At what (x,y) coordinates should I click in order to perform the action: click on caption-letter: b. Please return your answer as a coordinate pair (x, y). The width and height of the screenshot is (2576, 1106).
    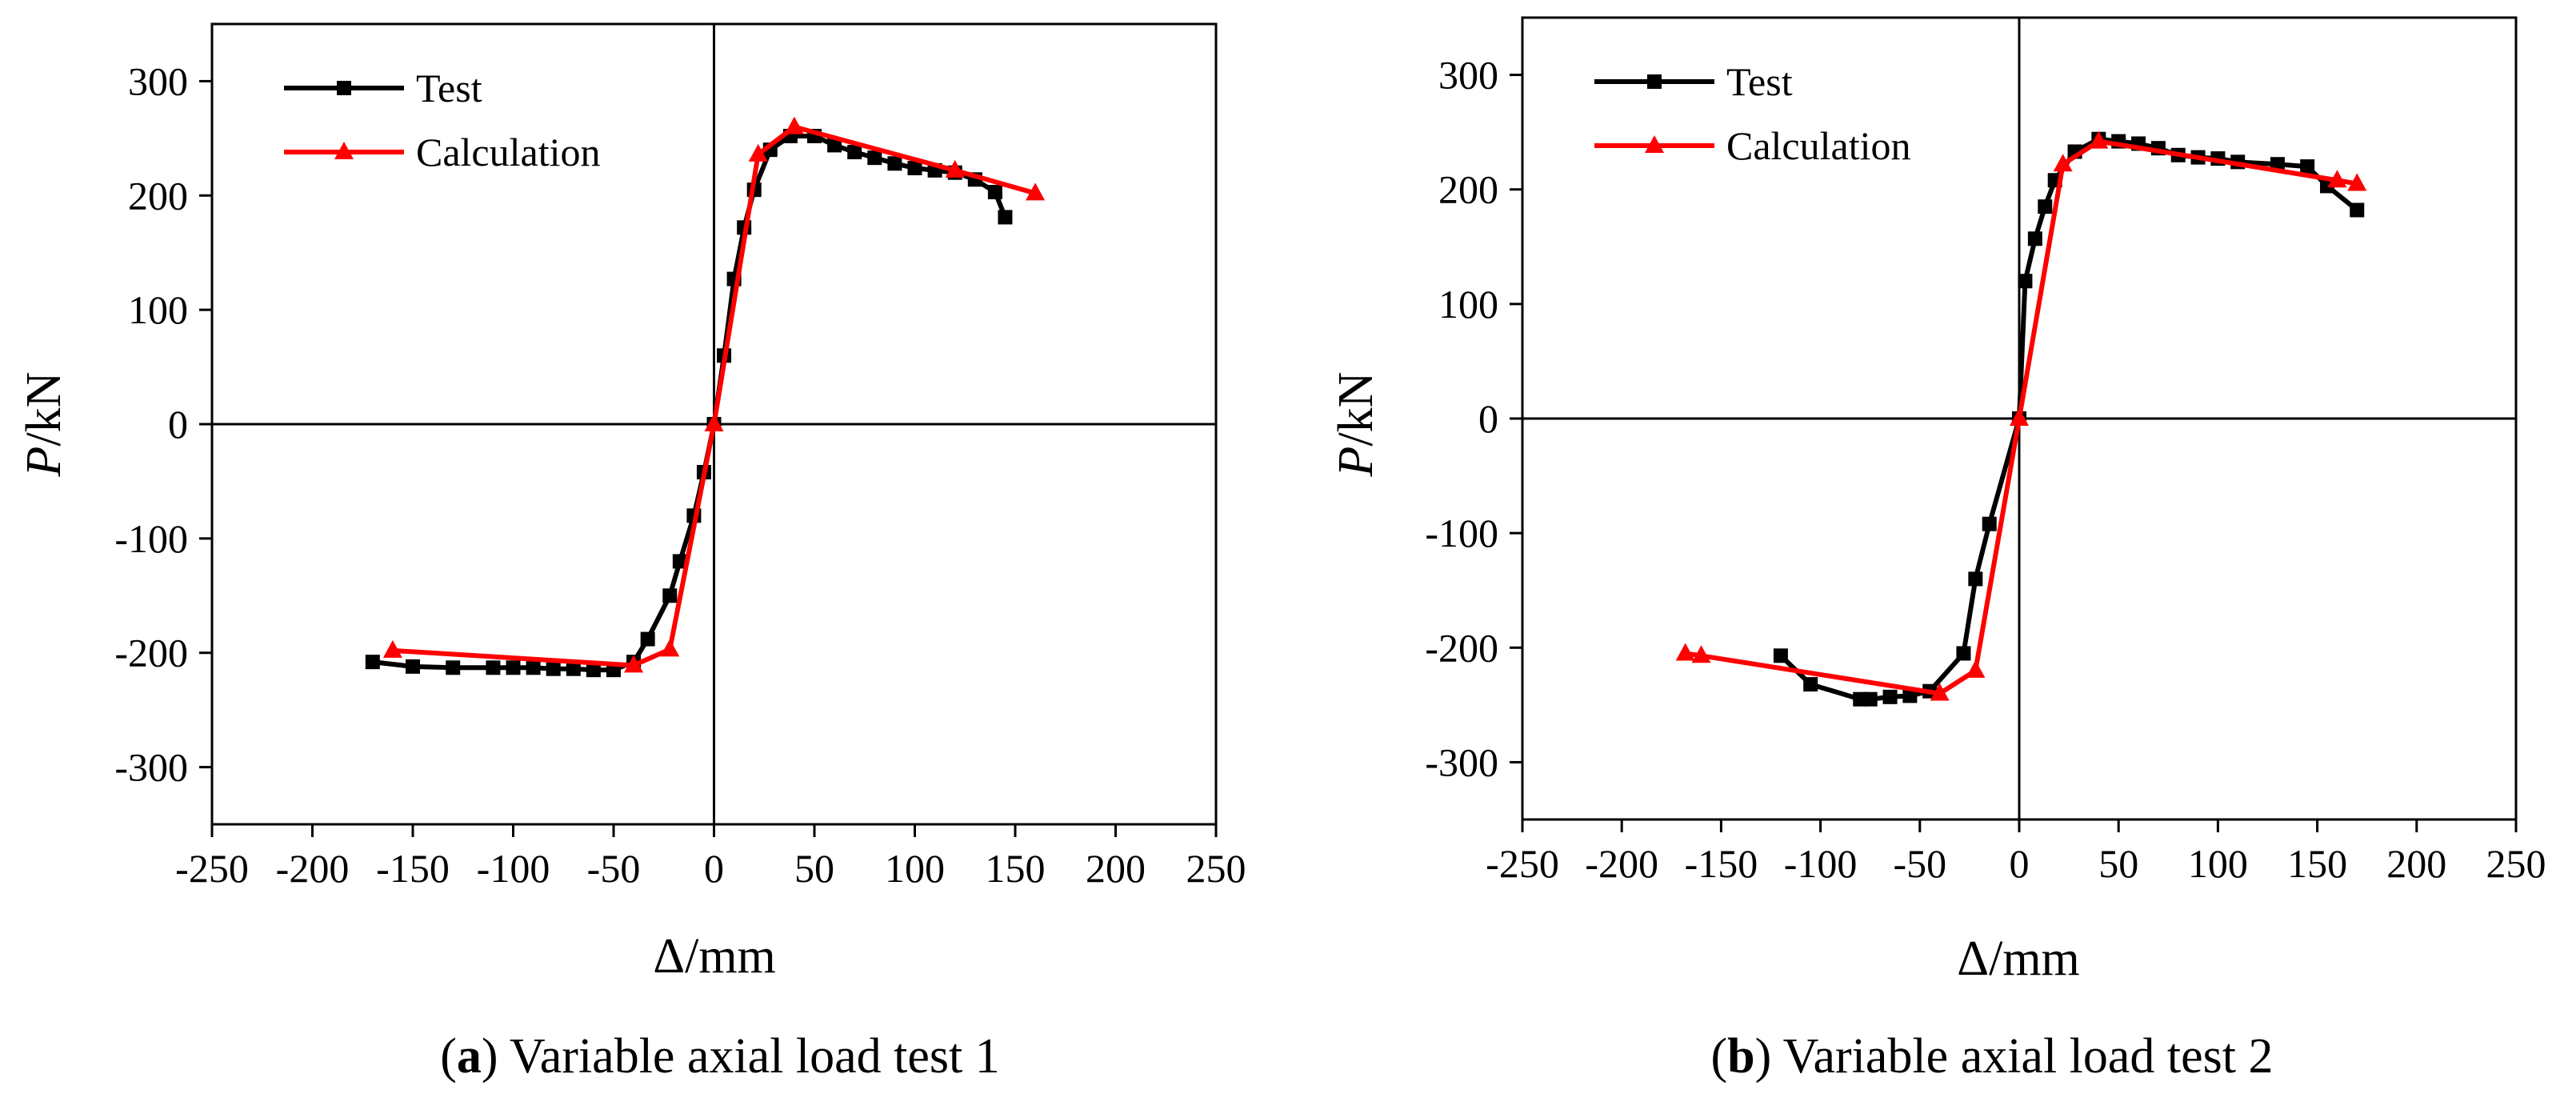
    Looking at the image, I should click on (1740, 1056).